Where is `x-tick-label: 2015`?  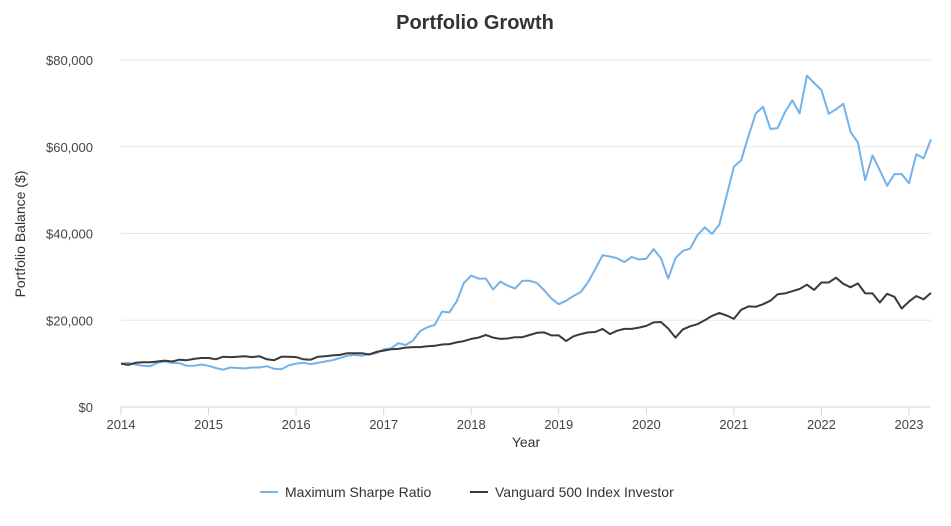 x-tick-label: 2015 is located at coordinates (208, 424).